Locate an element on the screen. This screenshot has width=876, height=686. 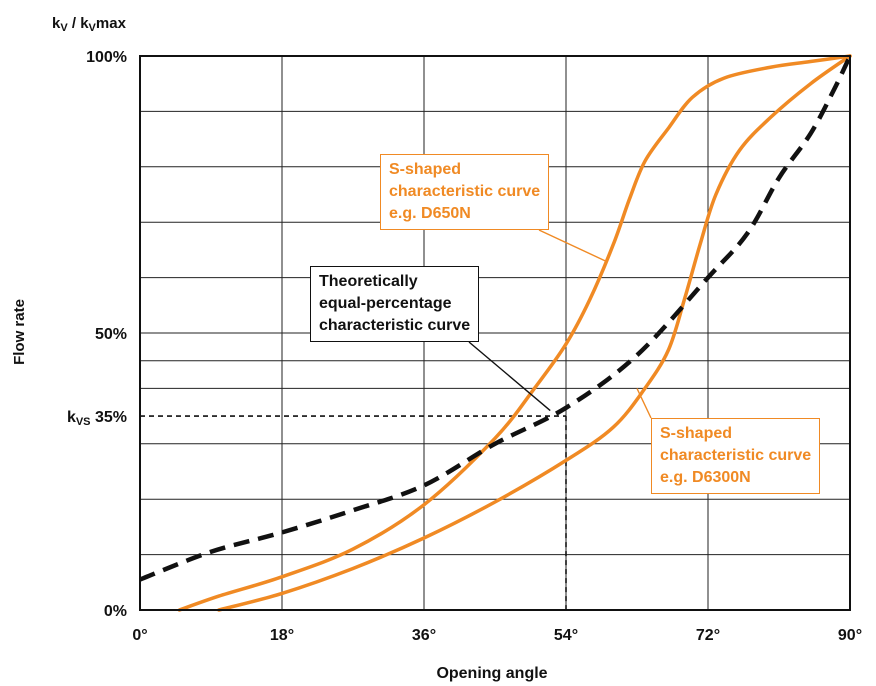
annotation-pointers is located at coordinates (560, 324).